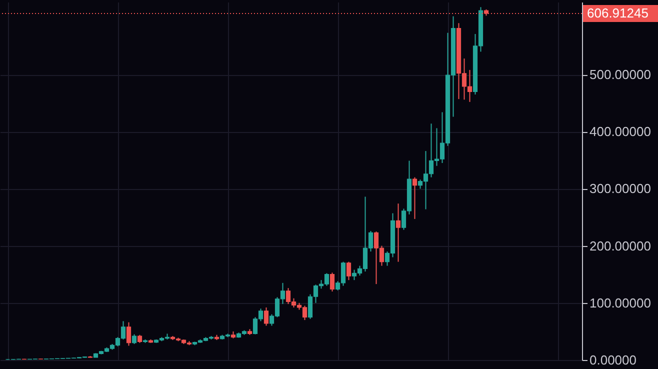  I want to click on y-tick-label: 300.00000, so click(620, 188).